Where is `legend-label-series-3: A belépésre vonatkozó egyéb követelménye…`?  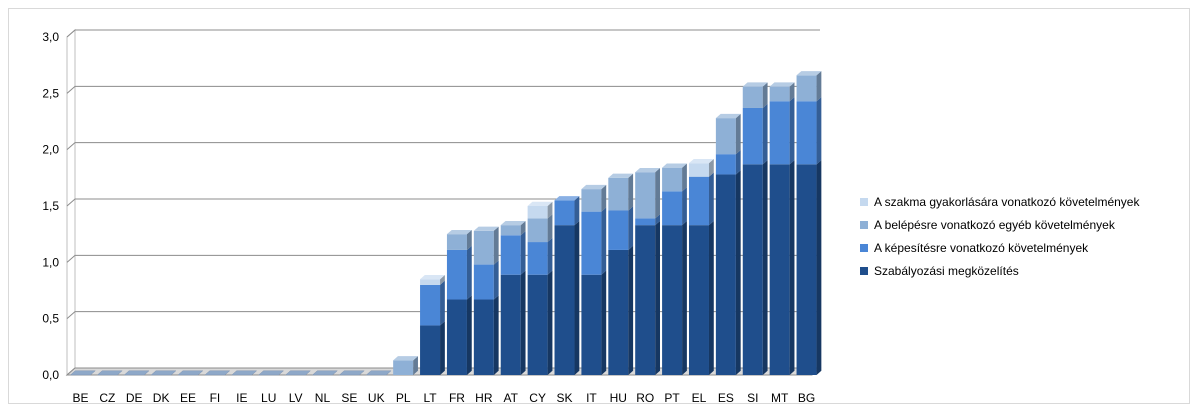
legend-label-series-3: A belépésre vonatkozó egyéb követelménye… is located at coordinates (994, 224).